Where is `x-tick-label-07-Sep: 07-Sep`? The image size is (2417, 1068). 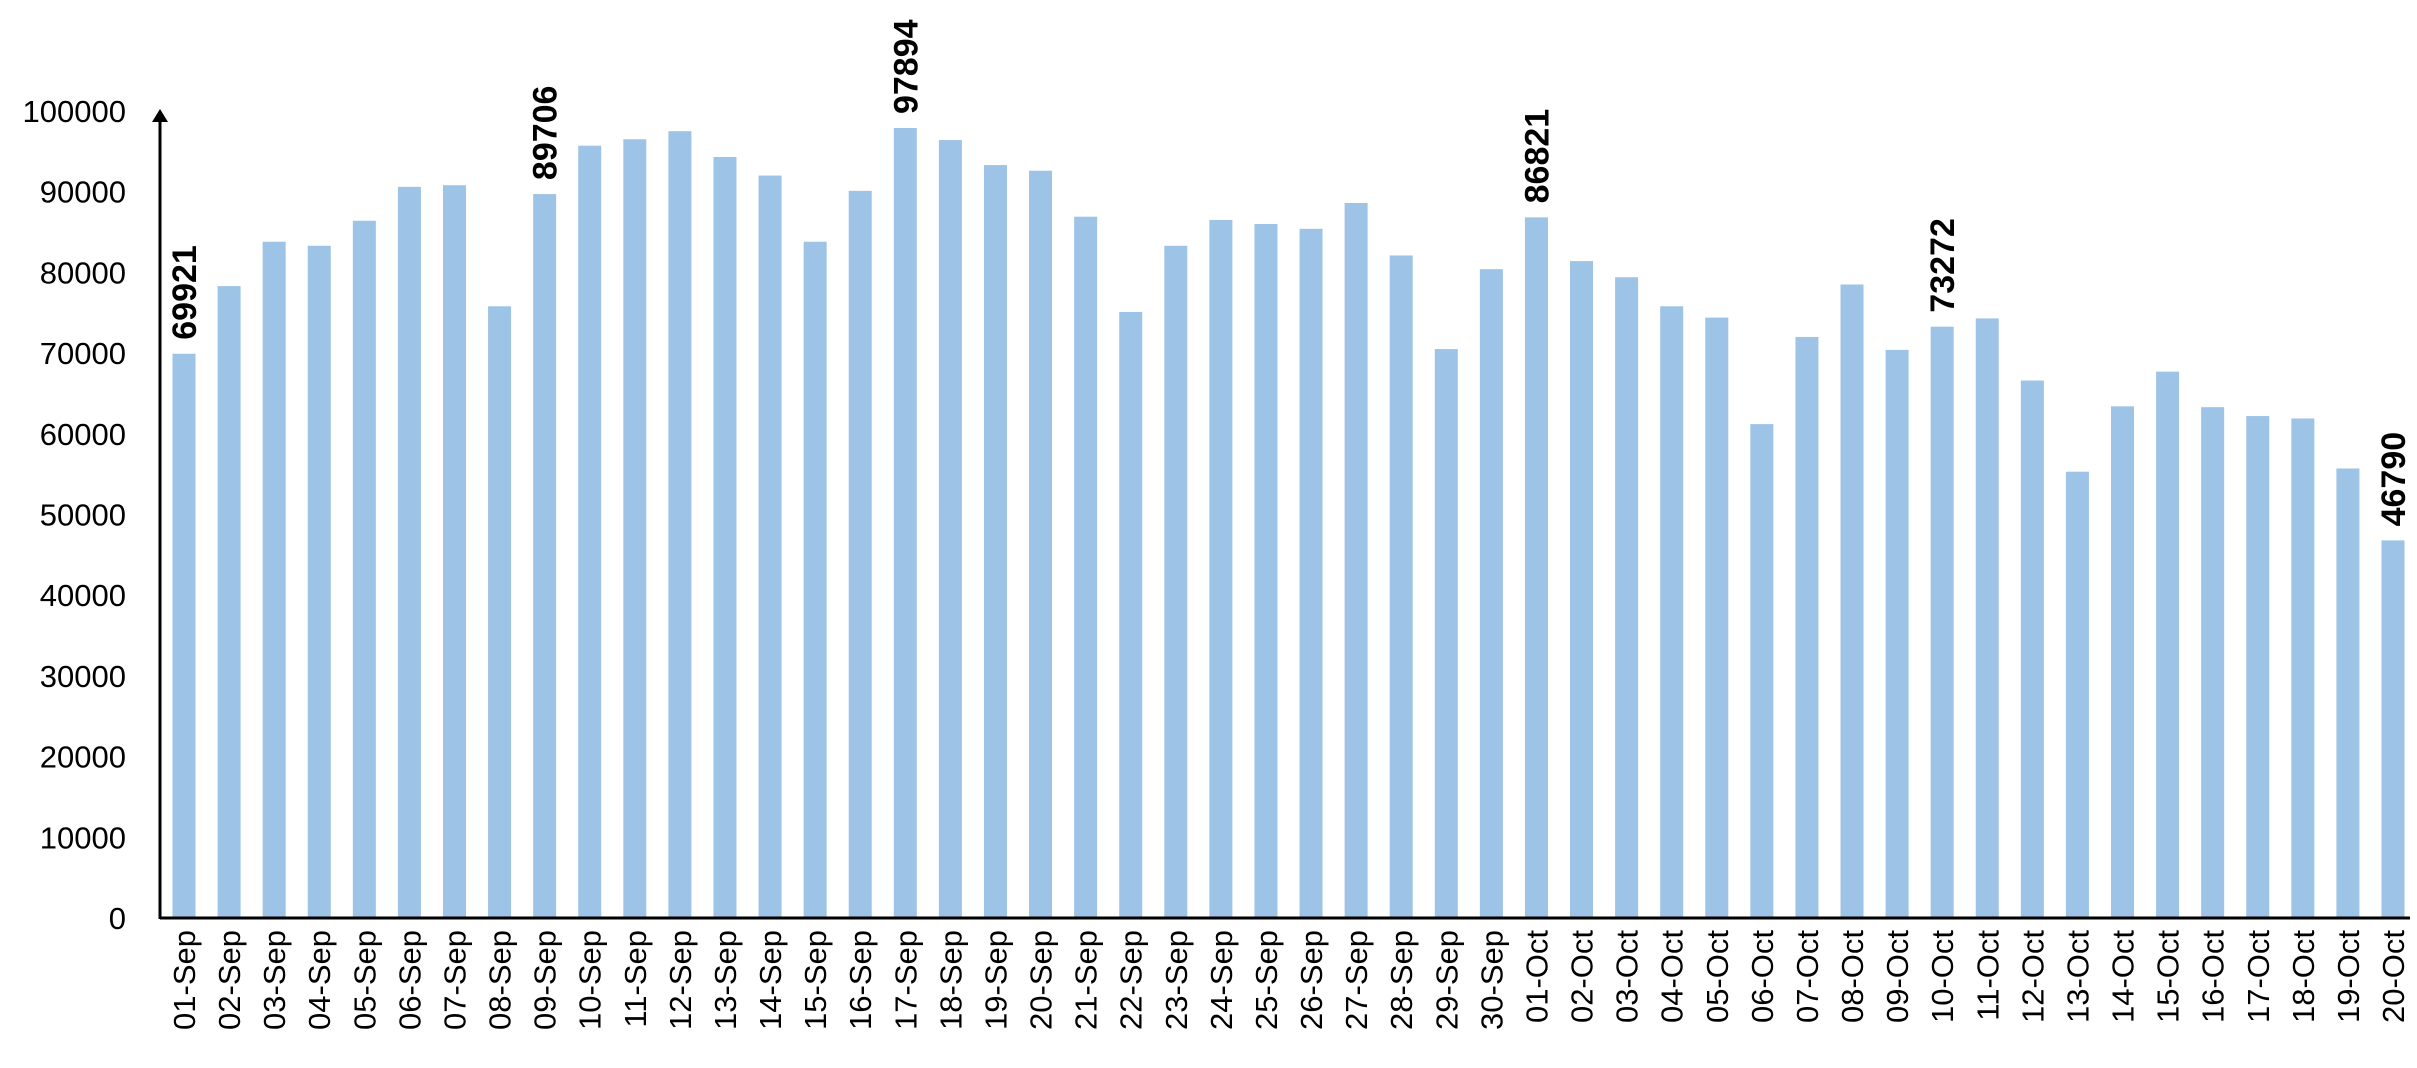 x-tick-label-07-Sep: 07-Sep is located at coordinates (454, 980).